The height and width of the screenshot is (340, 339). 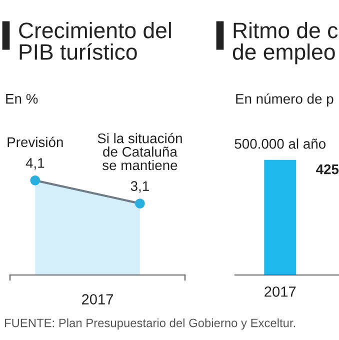 I want to click on chart-subtitle: En número de p, so click(x=285, y=100).